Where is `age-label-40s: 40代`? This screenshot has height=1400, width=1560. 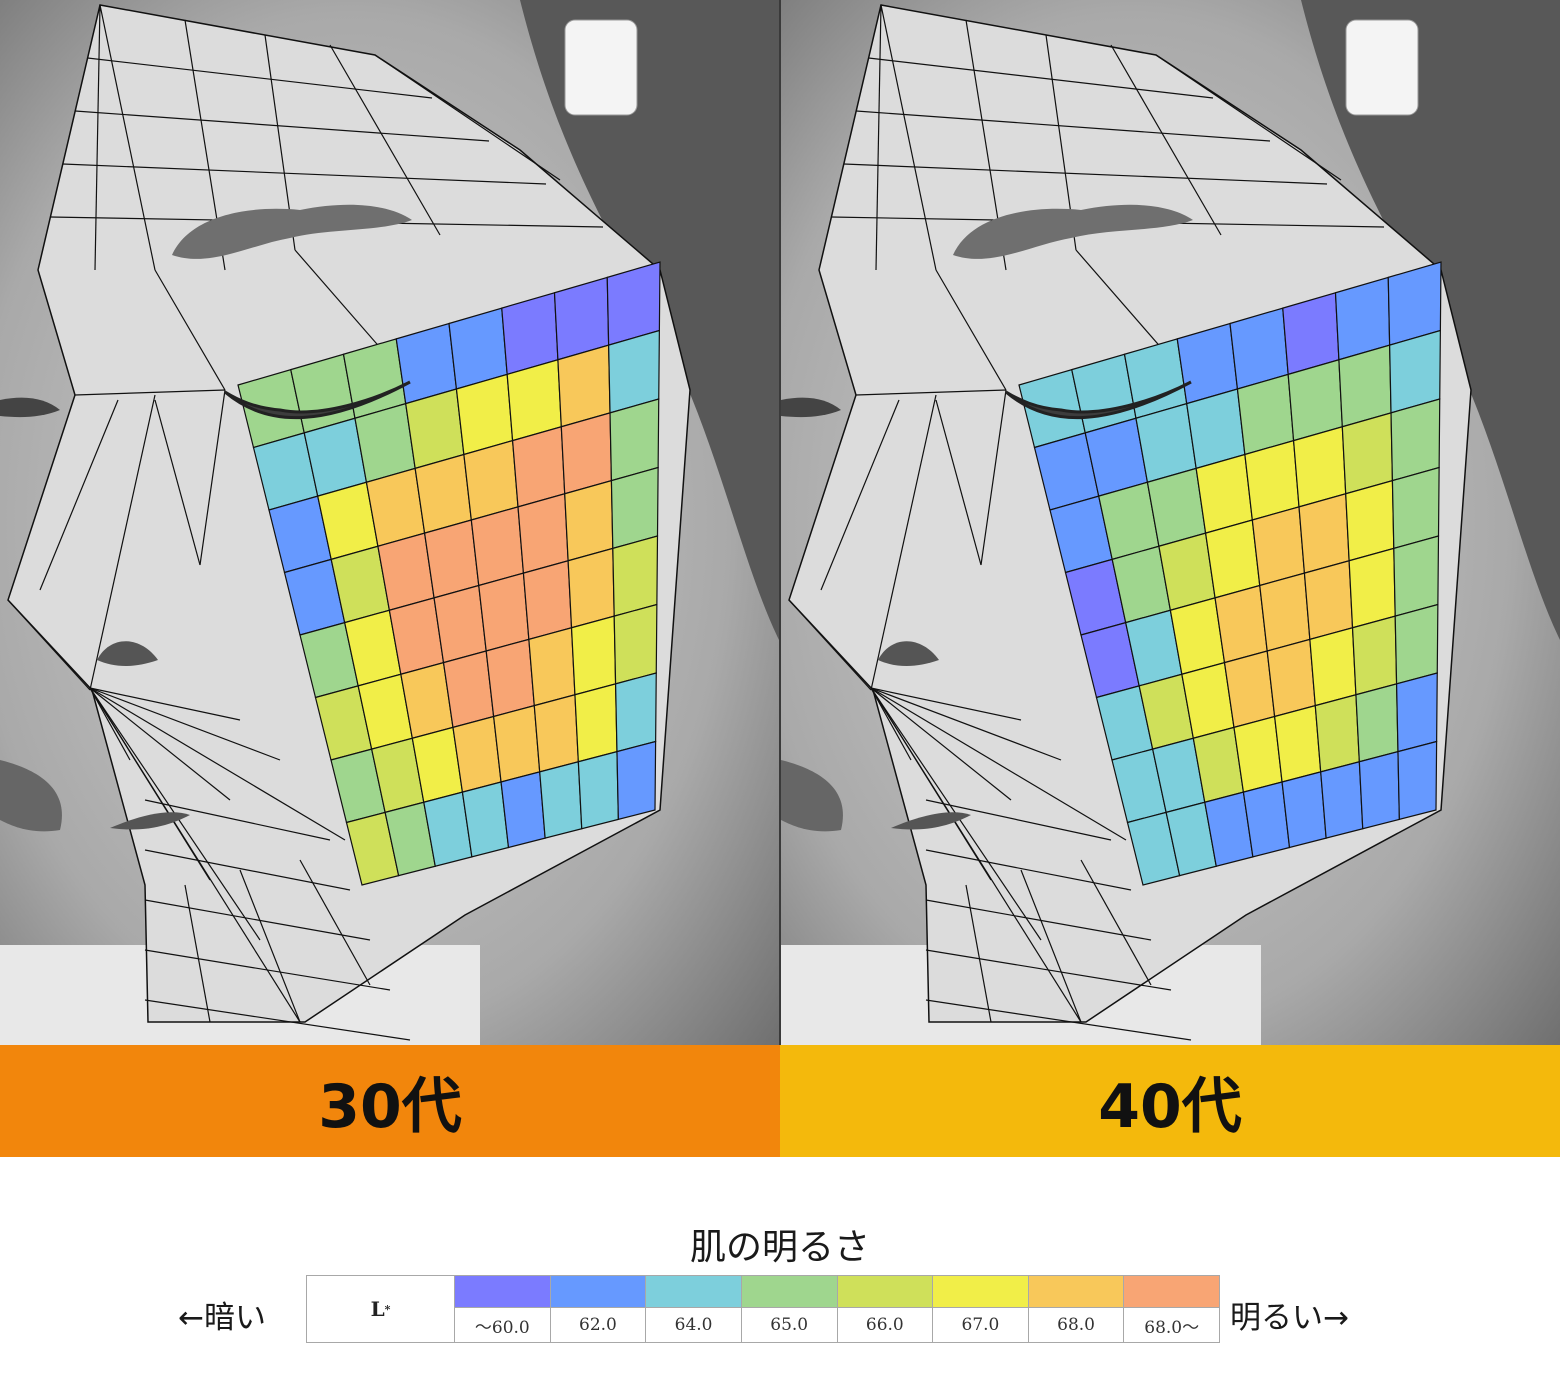
age-label-40s: 40代 is located at coordinates (1170, 1101).